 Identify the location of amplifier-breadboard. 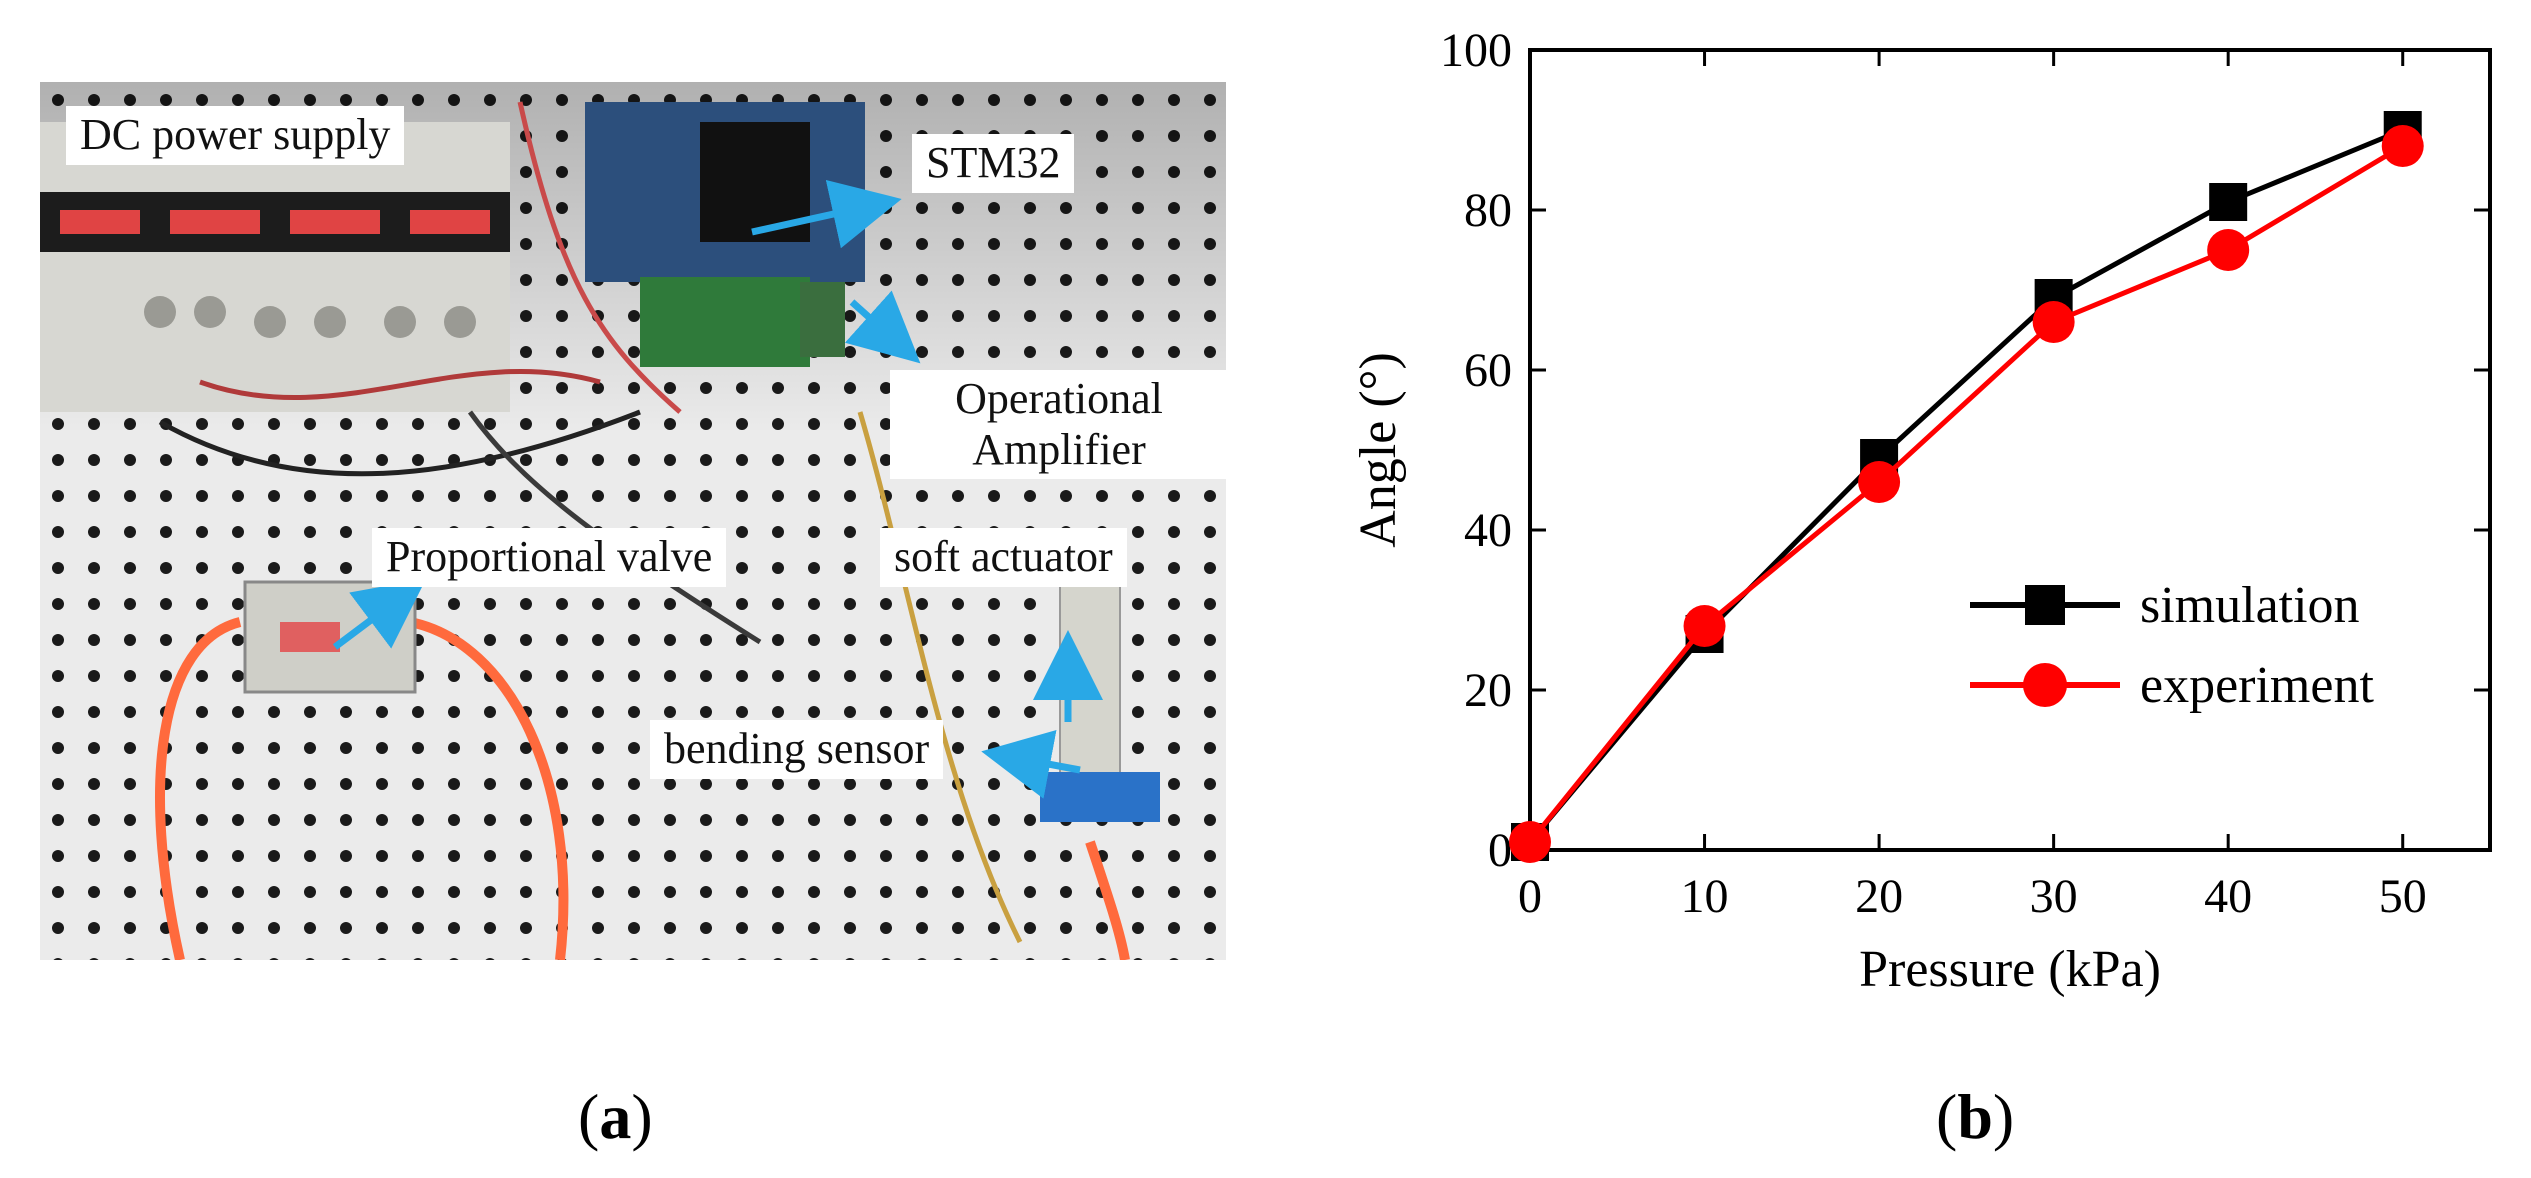
(725, 322).